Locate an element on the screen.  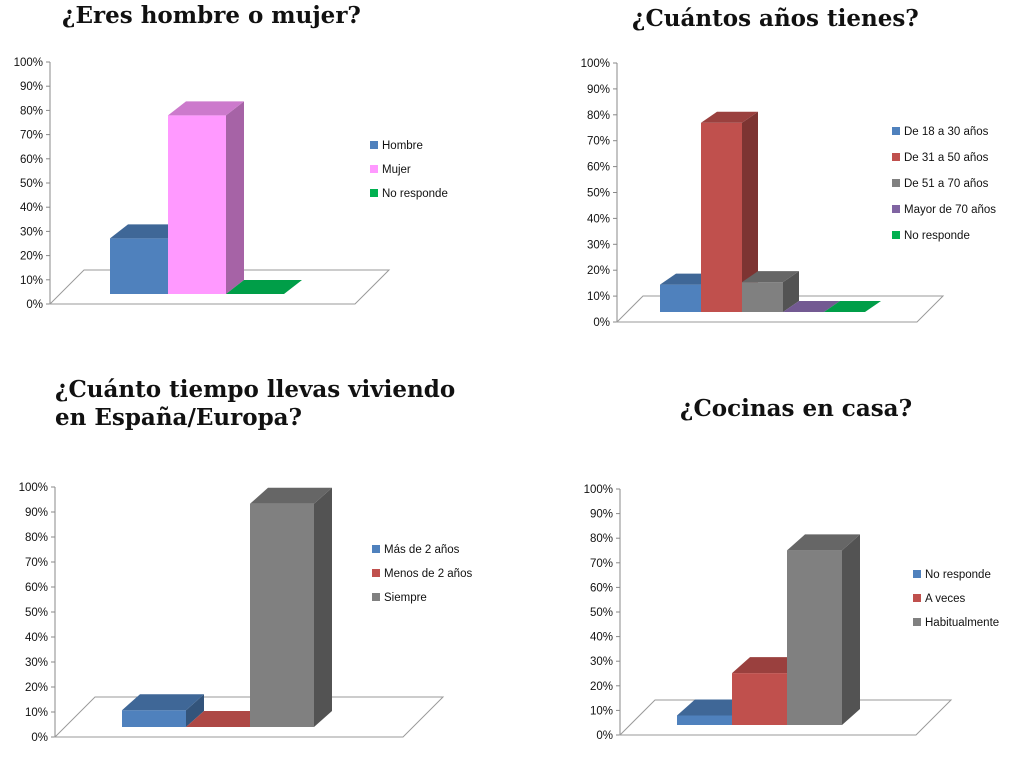
legend-label: De 18 a 30 años is located at coordinates (946, 132).